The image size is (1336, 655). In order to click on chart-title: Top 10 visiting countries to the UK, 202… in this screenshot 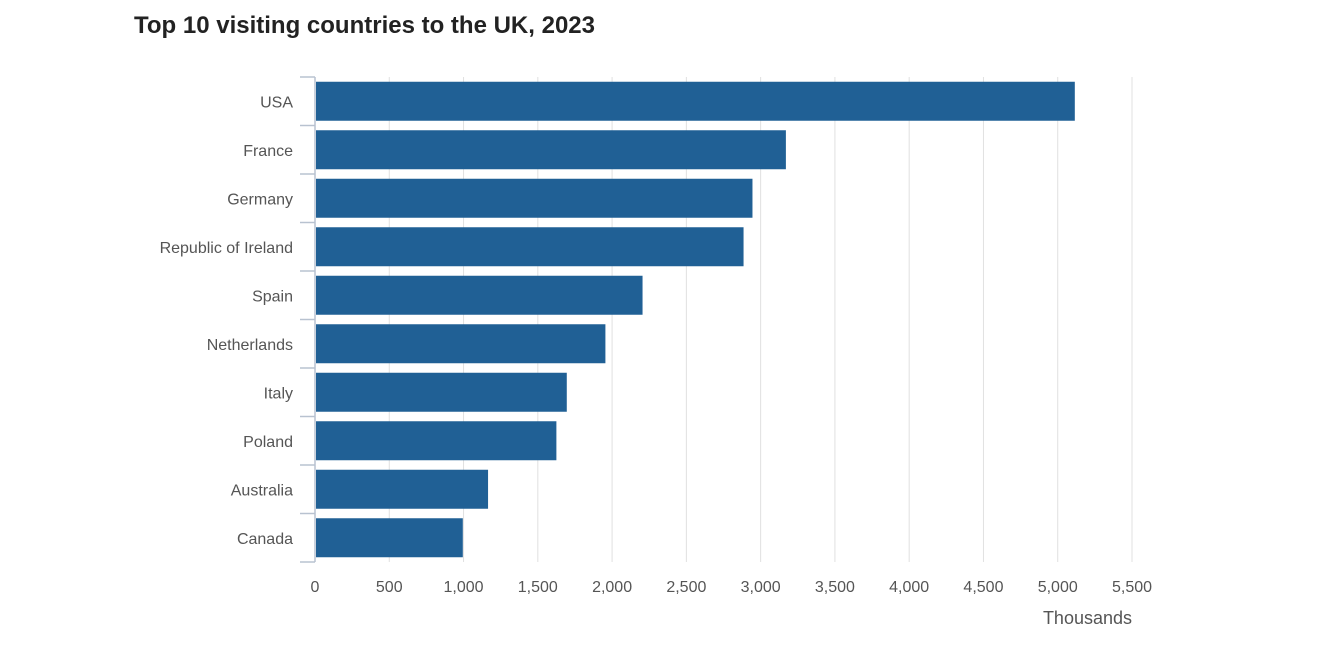, I will do `click(364, 25)`.